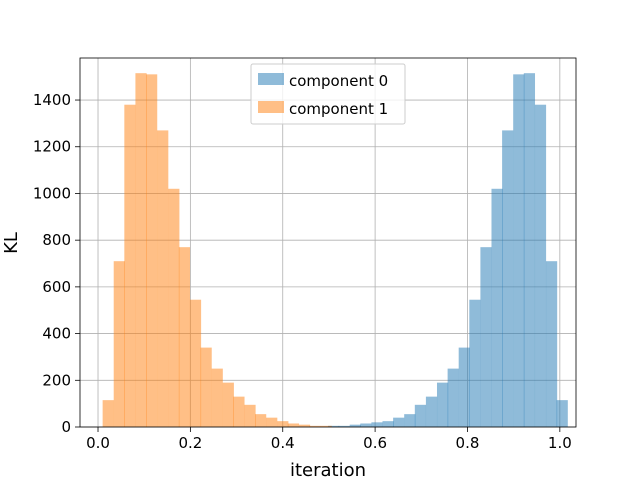 This screenshot has height=480, width=640. Describe the element at coordinates (56, 380) in the screenshot. I see `y-tick-label: 200` at that location.